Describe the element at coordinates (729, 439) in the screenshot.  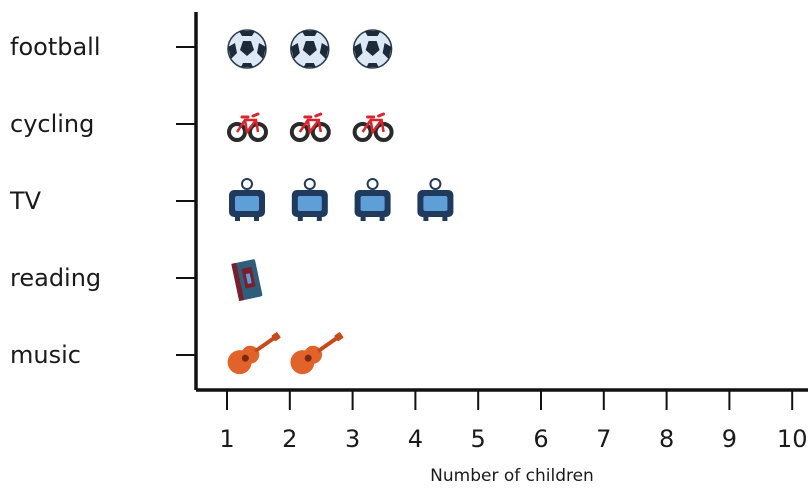
I see `x-tick-label: 9` at that location.